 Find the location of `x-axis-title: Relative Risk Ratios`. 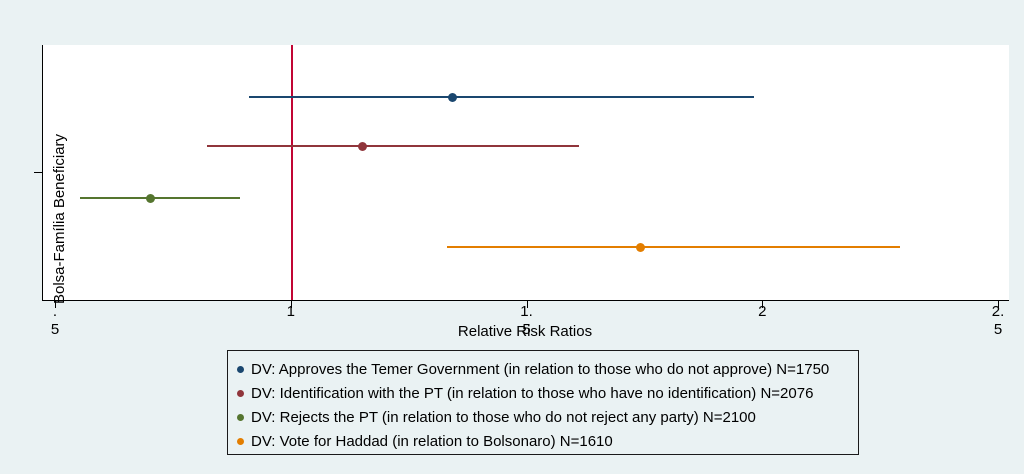

x-axis-title: Relative Risk Ratios is located at coordinates (525, 331).